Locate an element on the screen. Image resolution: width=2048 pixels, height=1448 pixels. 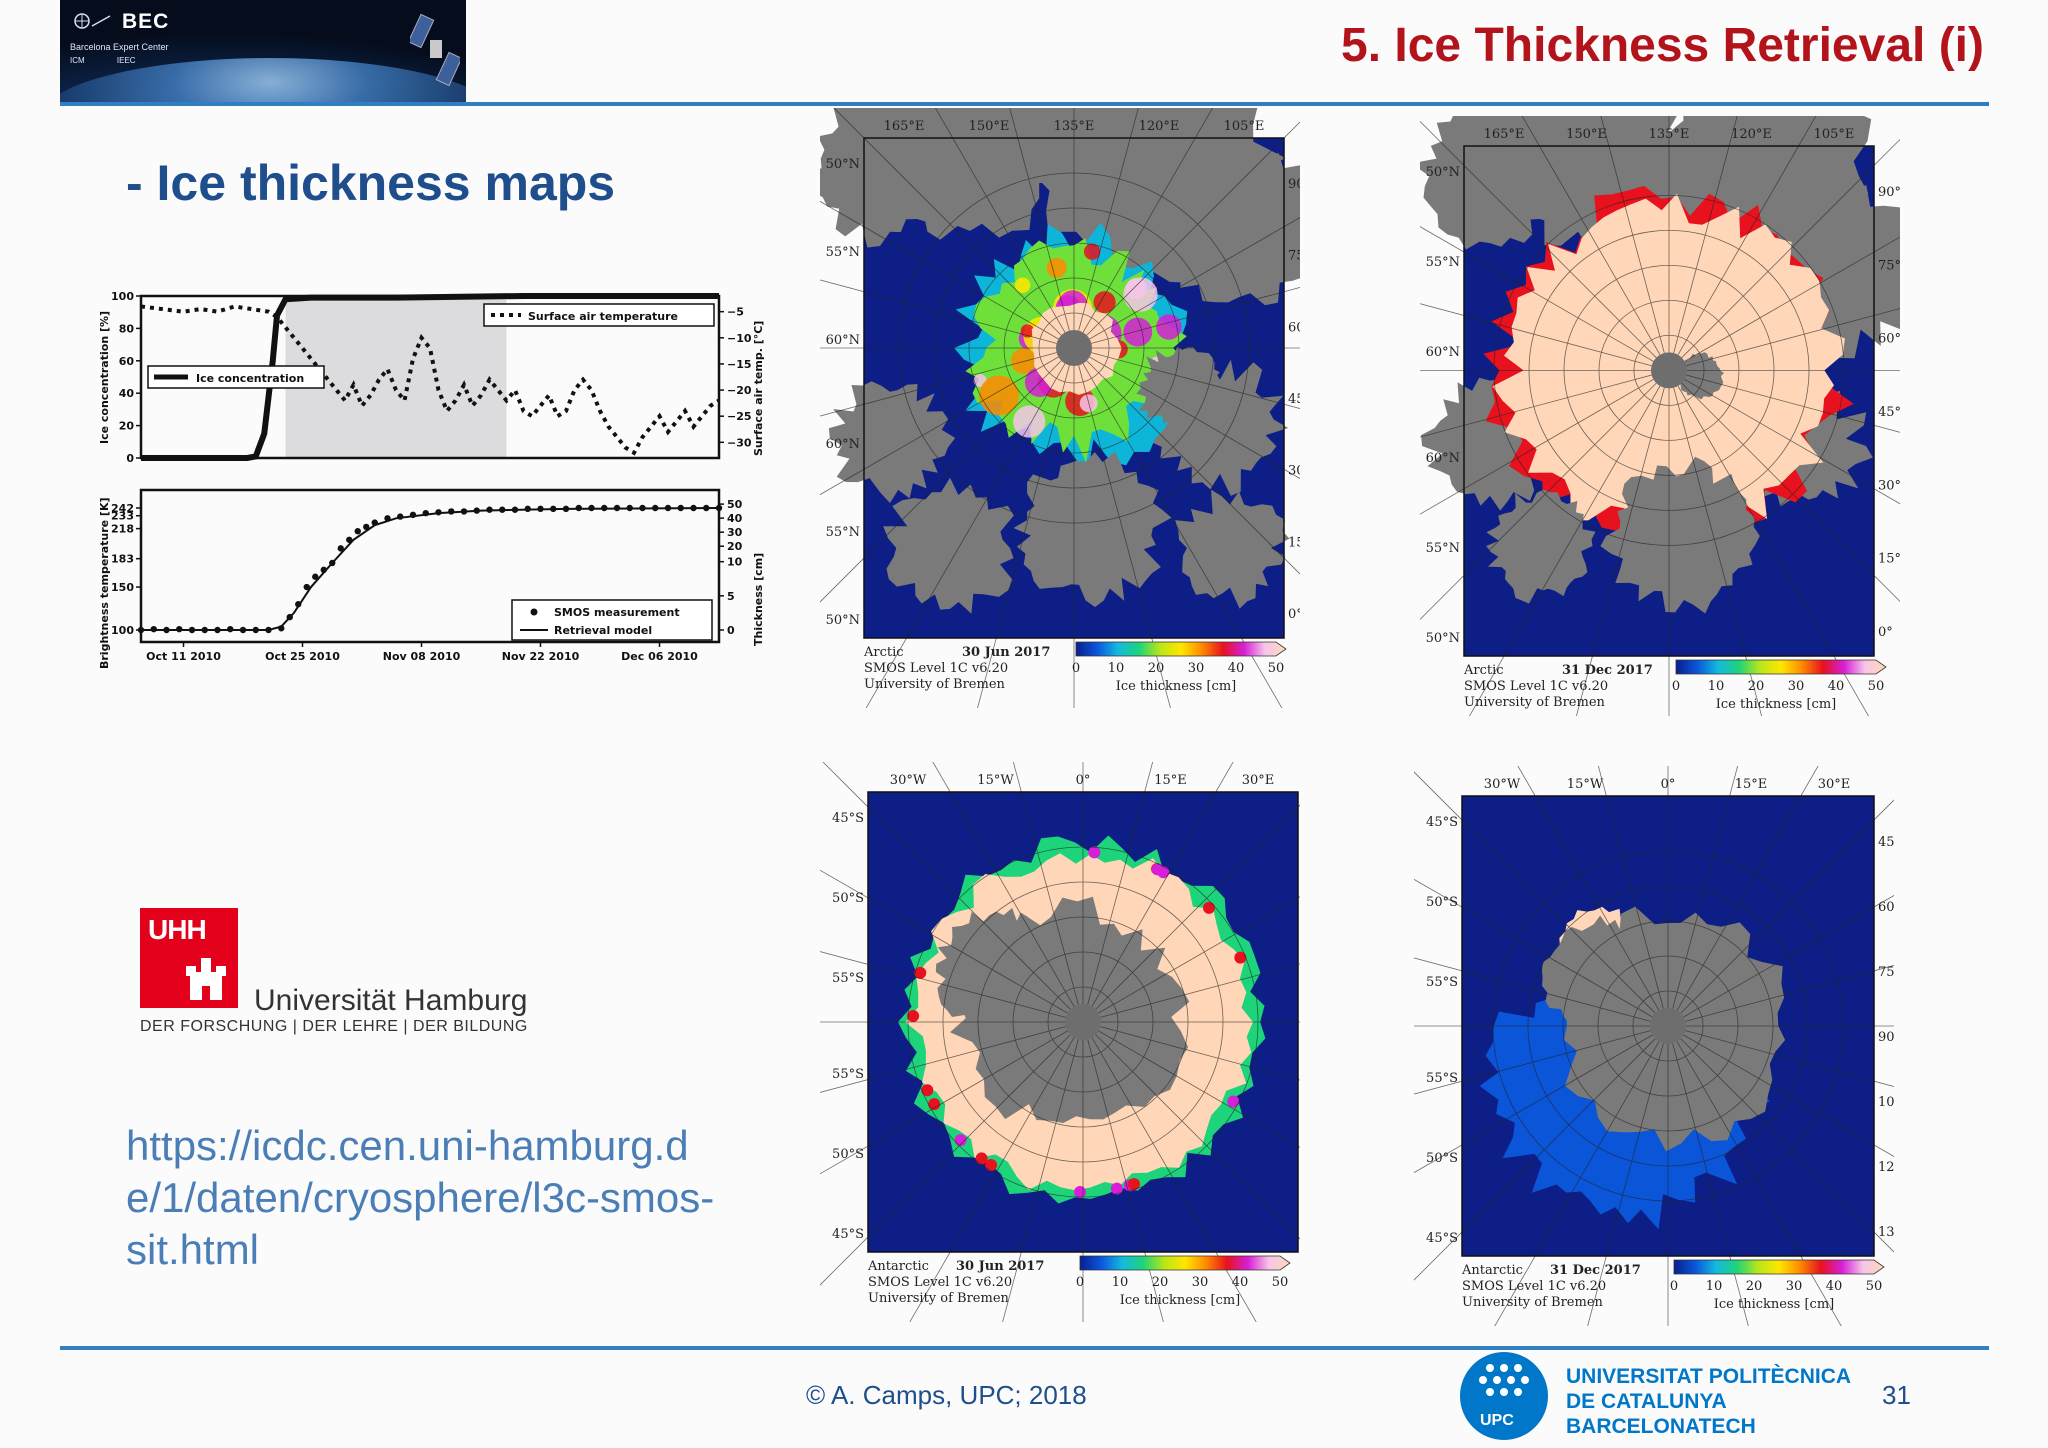
map-region: Arctic is located at coordinates (883, 652).